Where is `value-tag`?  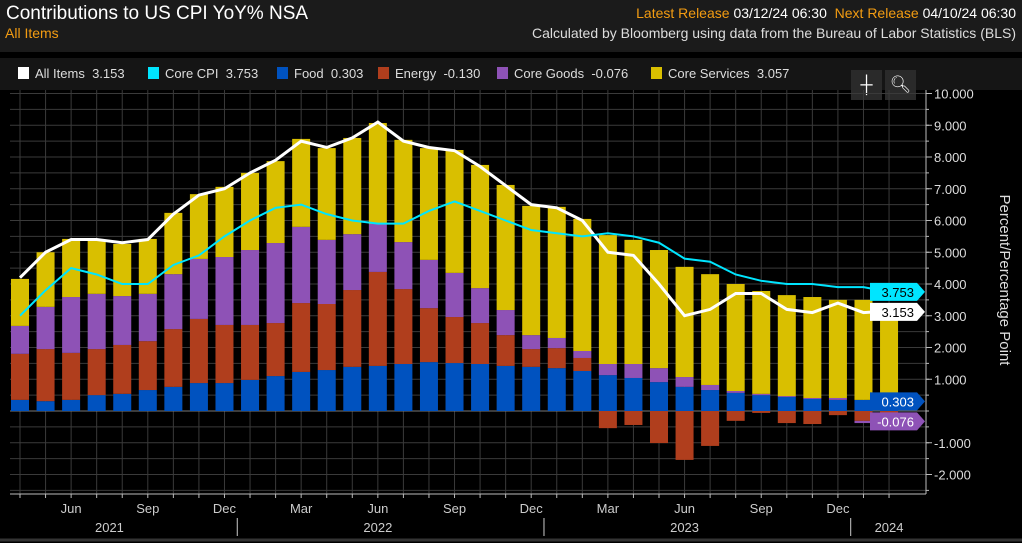
value-tag is located at coordinates (897, 421).